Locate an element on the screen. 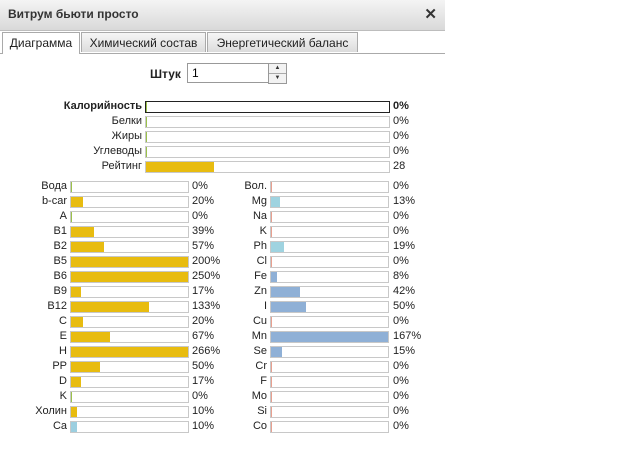 This screenshot has height=453, width=640. quantity-stepper: ▲ ▼ is located at coordinates (277, 73).